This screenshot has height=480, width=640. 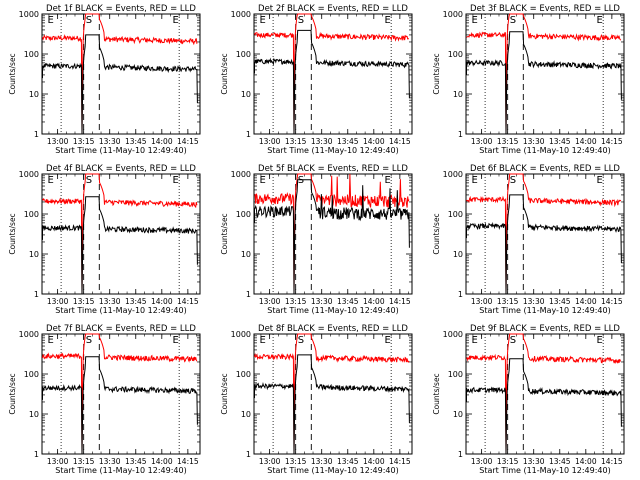 I want to click on panel-title: Det 4f BLACK = Events, RED = LLD, so click(x=121, y=169).